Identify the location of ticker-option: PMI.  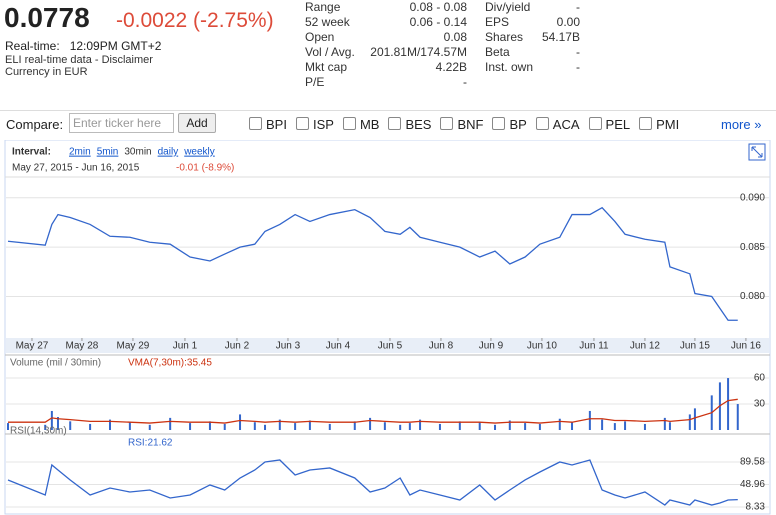
(659, 124).